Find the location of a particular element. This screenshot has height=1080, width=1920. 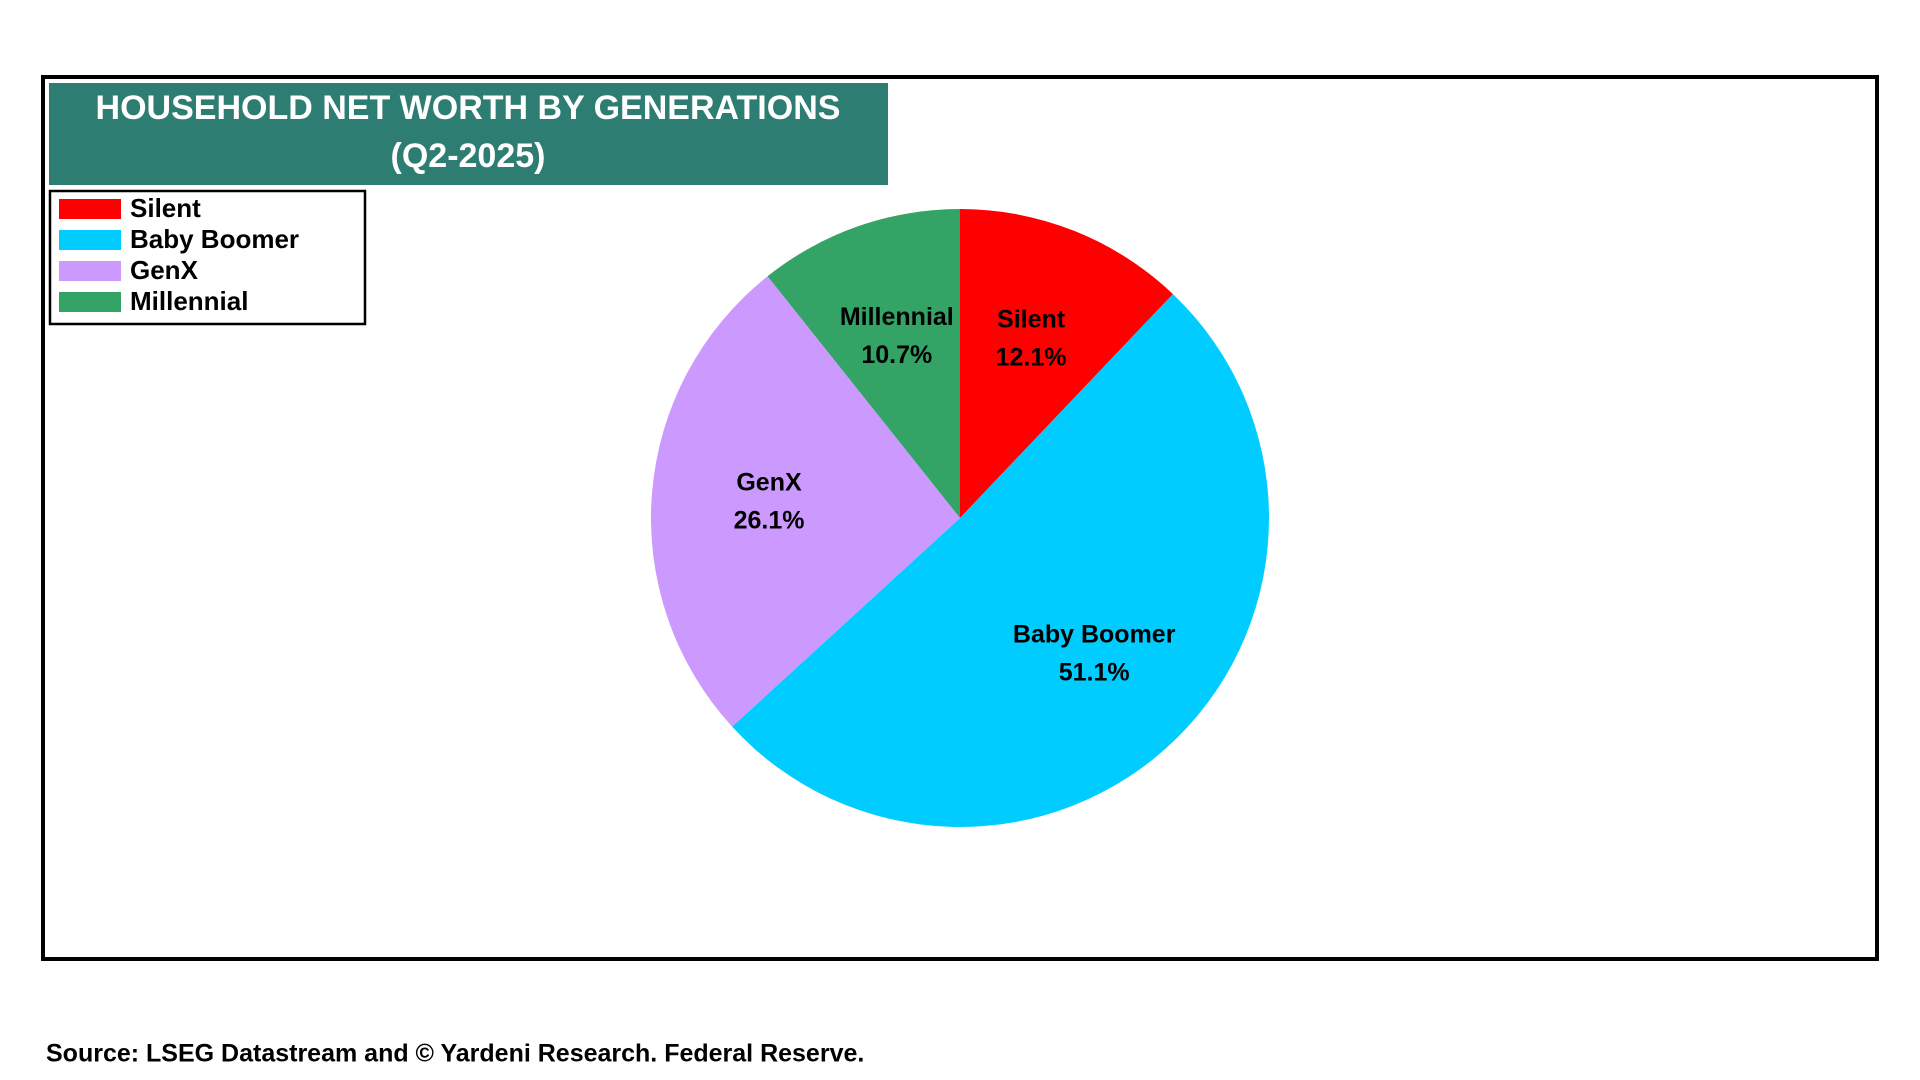

slice-value: 26.1% is located at coordinates (769, 521).